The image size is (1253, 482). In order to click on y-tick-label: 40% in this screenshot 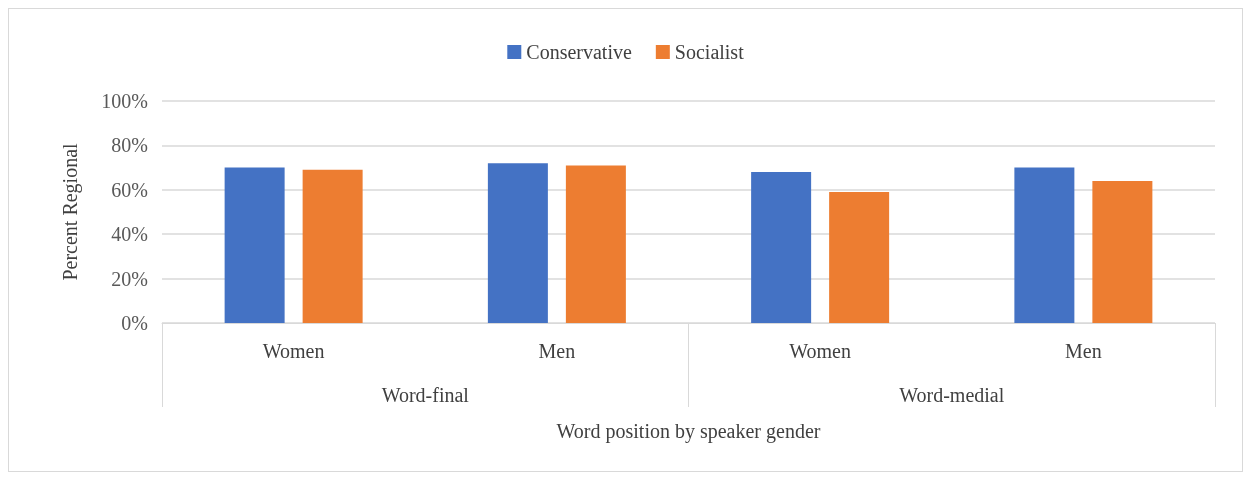, I will do `click(129, 234)`.